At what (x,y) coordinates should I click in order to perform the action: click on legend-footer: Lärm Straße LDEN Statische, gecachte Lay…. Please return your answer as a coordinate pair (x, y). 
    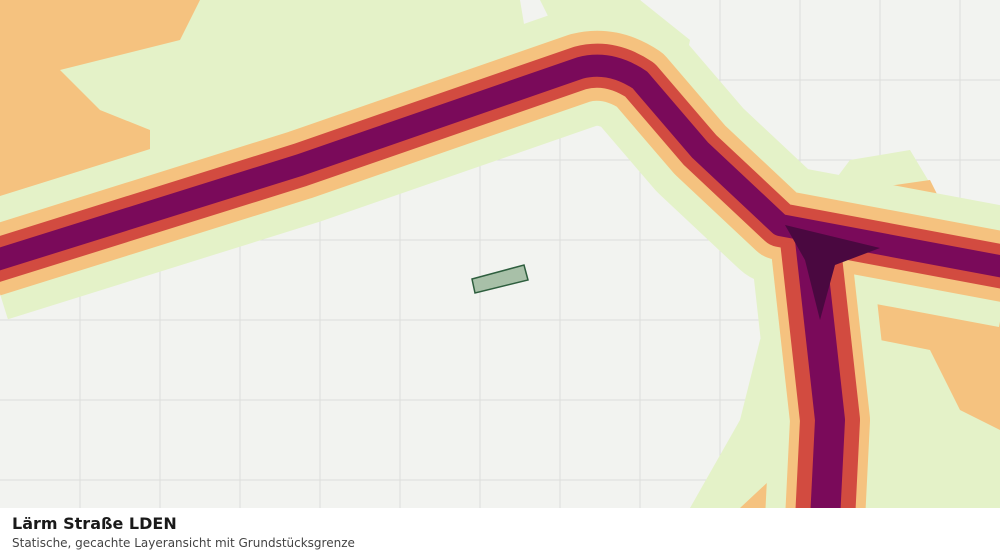
    Looking at the image, I should click on (500, 534).